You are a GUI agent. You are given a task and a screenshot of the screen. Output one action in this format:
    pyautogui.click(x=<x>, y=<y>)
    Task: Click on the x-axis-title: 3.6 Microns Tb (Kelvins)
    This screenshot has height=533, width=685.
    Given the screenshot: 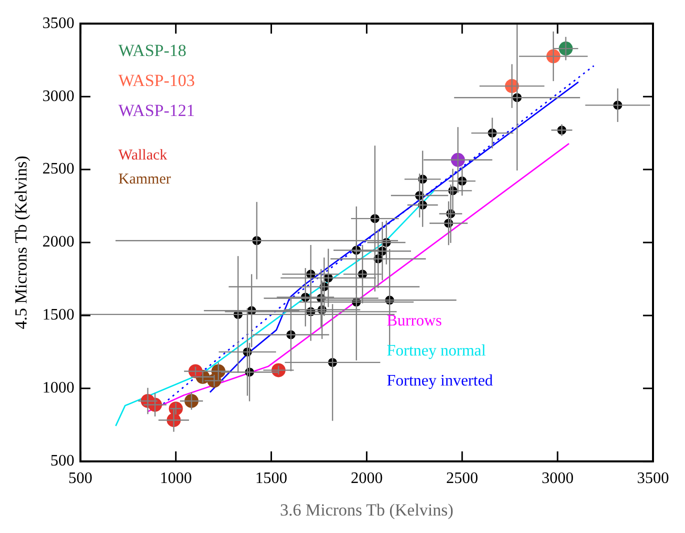 What is the action you would take?
    pyautogui.click(x=367, y=510)
    